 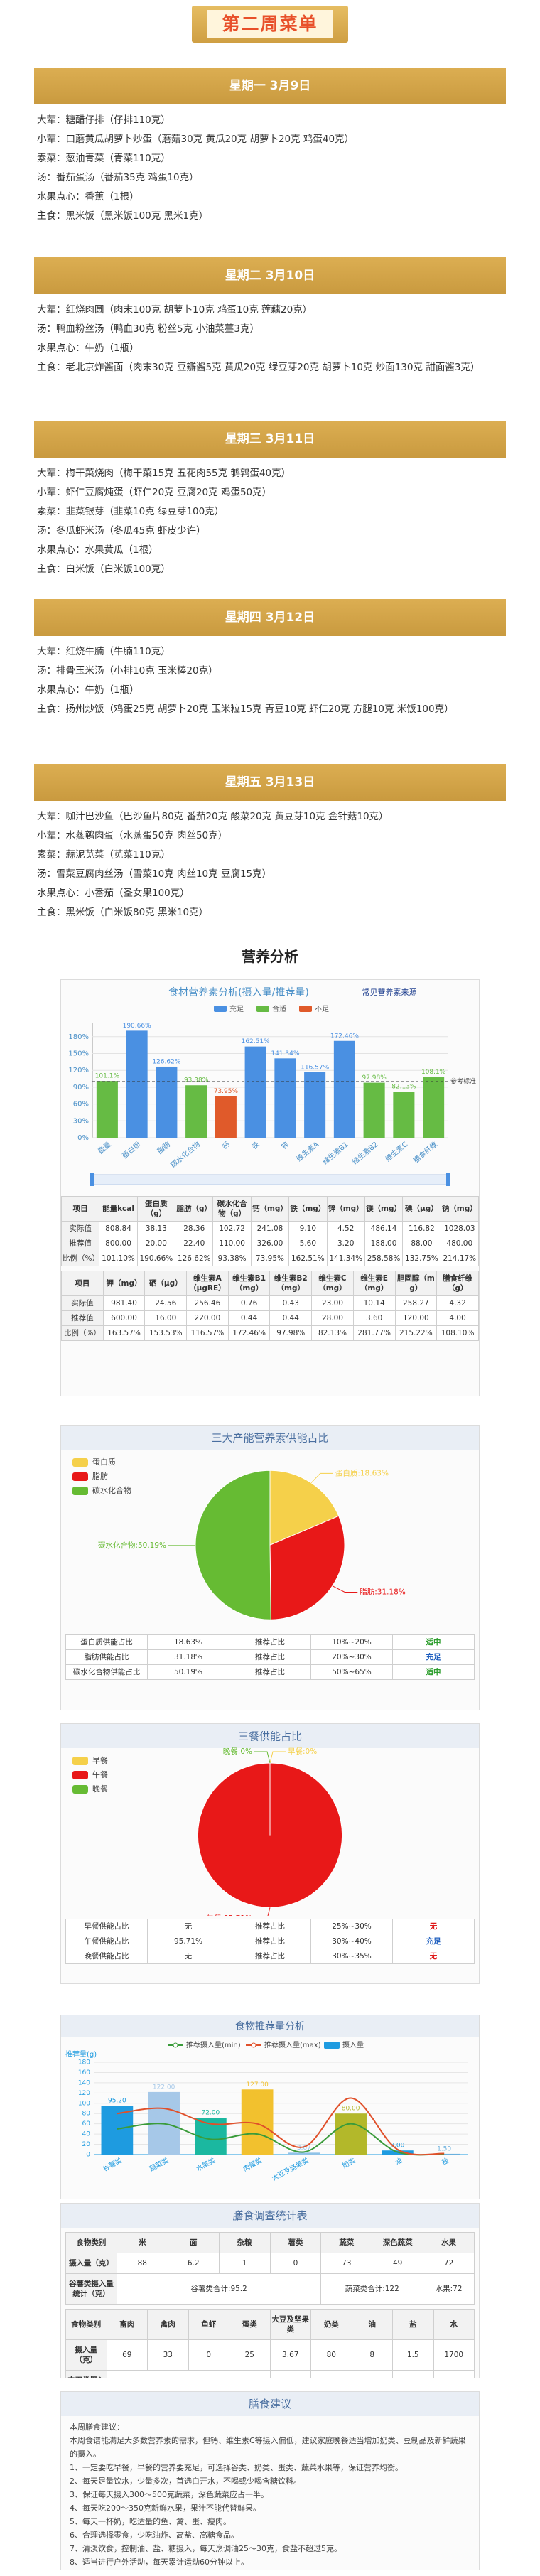 What do you see at coordinates (237, 1008) in the screenshot?
I see `legend-label: 充足` at bounding box center [237, 1008].